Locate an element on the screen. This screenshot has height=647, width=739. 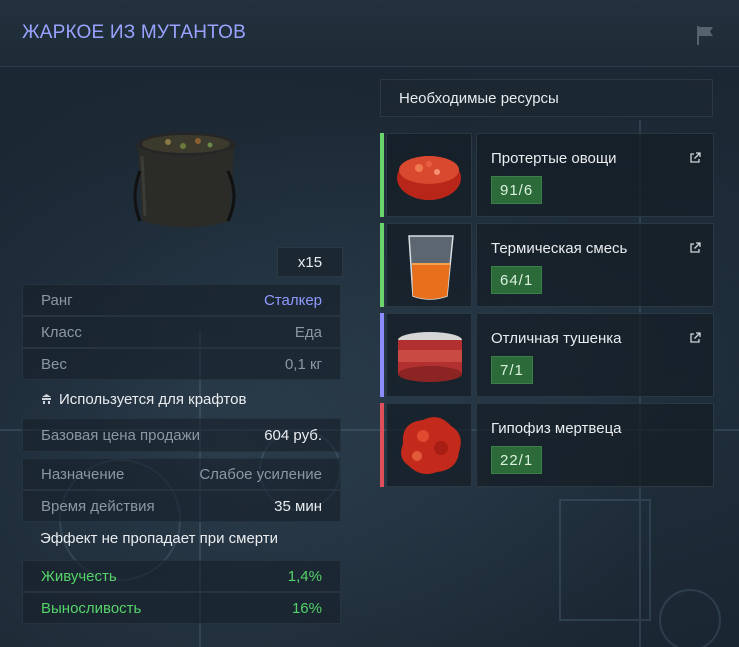
quantity-badge: x15 is located at coordinates (310, 262).